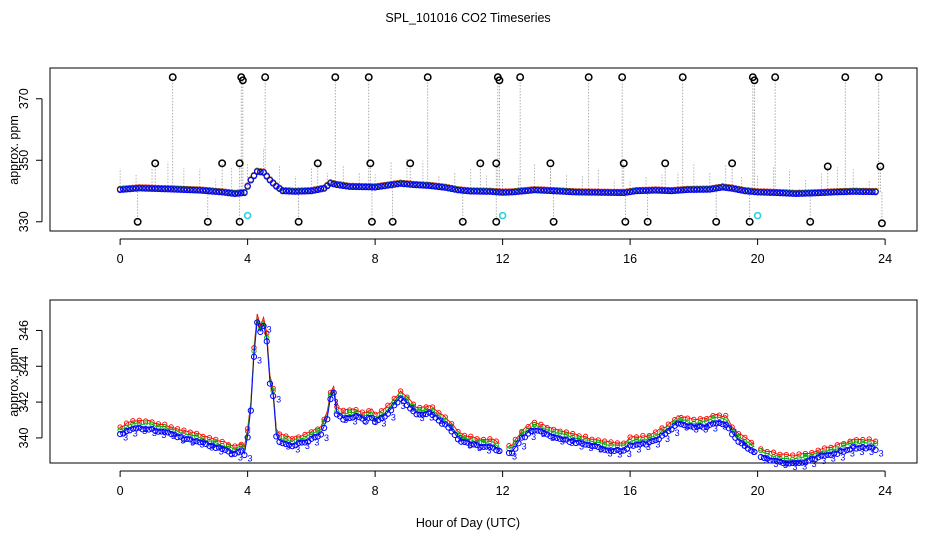 This screenshot has width=936, height=540. What do you see at coordinates (239, 163) in the screenshot?
I see `top-outlier-mid` at bounding box center [239, 163].